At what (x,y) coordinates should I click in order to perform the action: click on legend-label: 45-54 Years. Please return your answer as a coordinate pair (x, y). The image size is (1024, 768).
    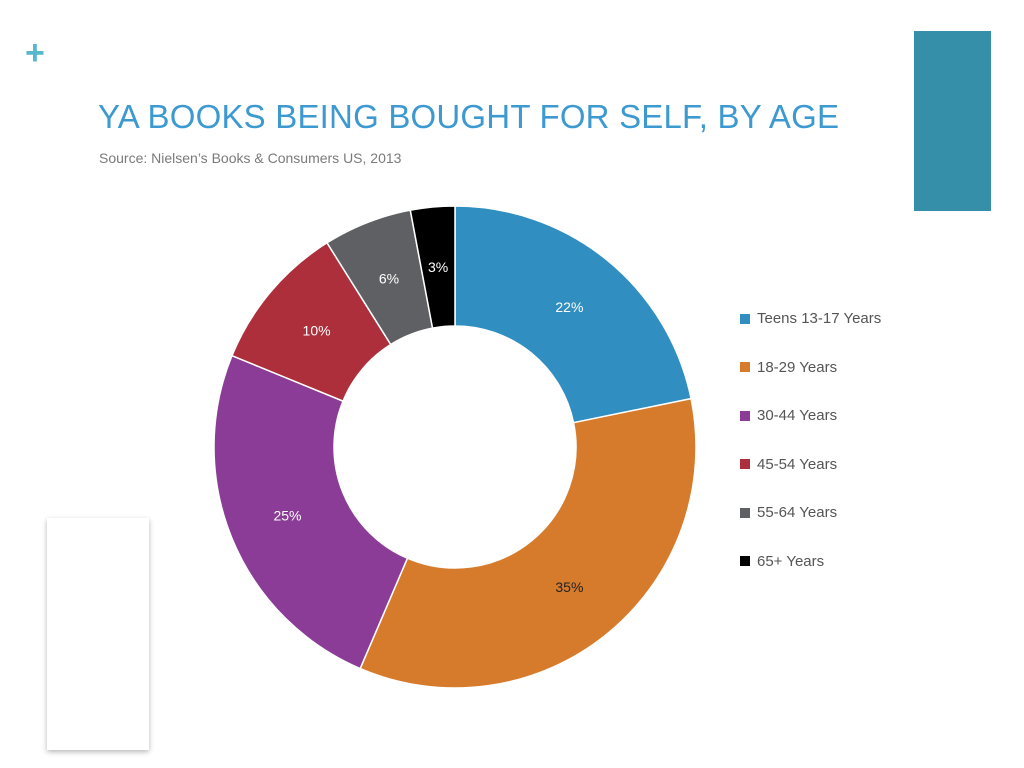
    Looking at the image, I should click on (797, 464).